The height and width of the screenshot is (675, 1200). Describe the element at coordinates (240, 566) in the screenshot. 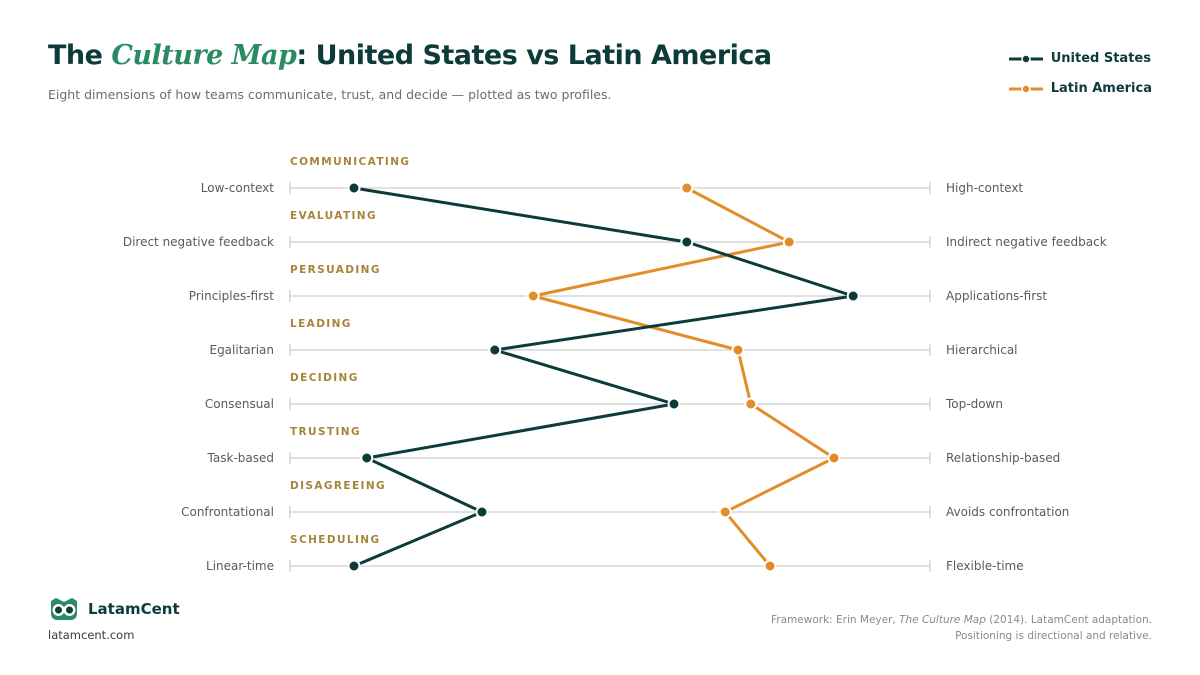

I see `pole-label-left: Linear-time` at that location.